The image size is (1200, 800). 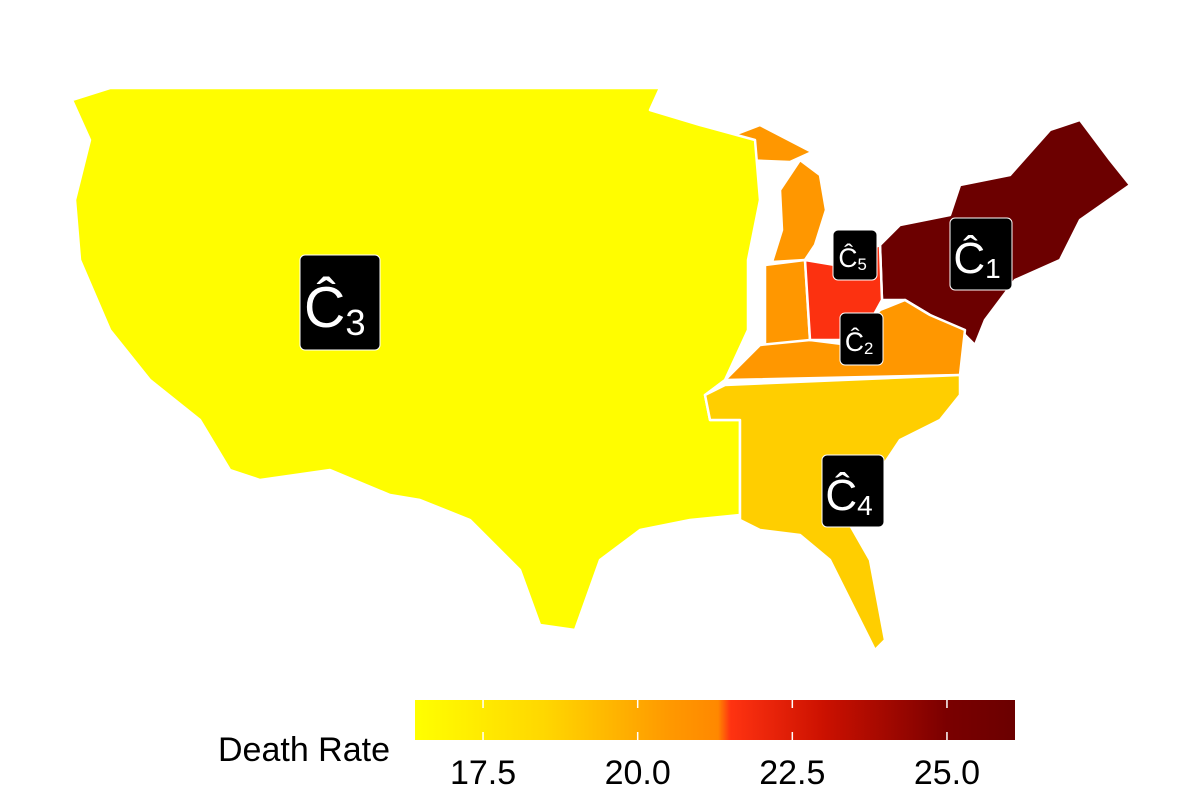 I want to click on colorbar-ticks: 17.5 20.0 22.5 25.0, so click(x=715, y=746).